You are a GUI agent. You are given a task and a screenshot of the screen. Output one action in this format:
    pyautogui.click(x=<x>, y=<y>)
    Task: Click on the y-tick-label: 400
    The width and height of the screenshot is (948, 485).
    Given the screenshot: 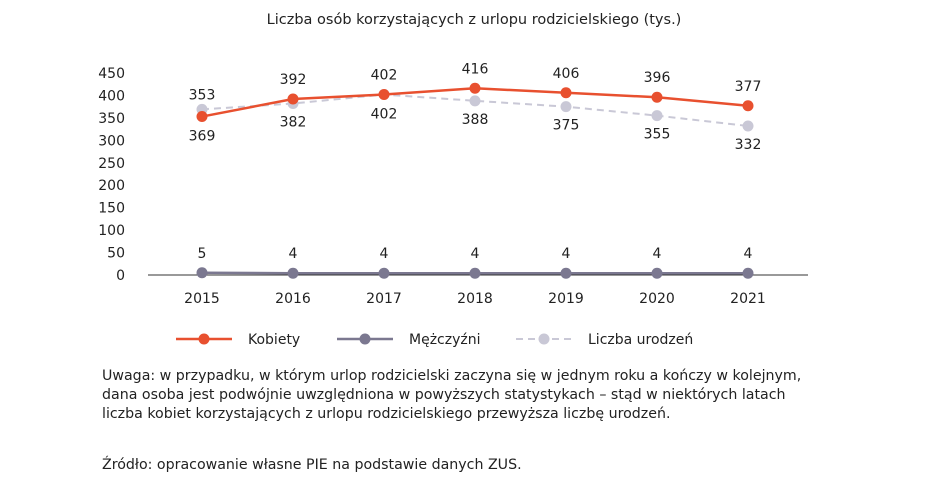 What is the action you would take?
    pyautogui.click(x=111, y=96)
    